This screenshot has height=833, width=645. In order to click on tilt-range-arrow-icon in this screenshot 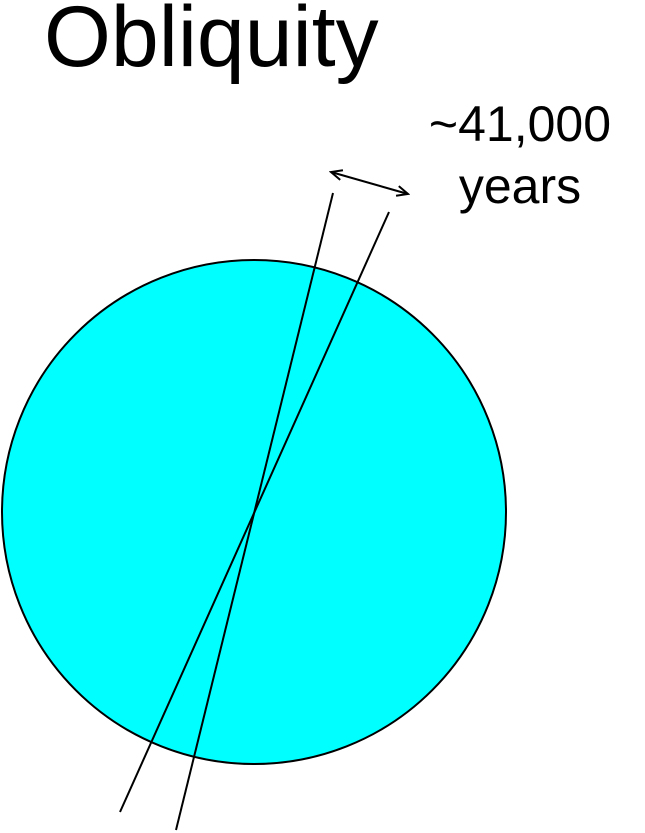, I will do `click(369, 183)`.